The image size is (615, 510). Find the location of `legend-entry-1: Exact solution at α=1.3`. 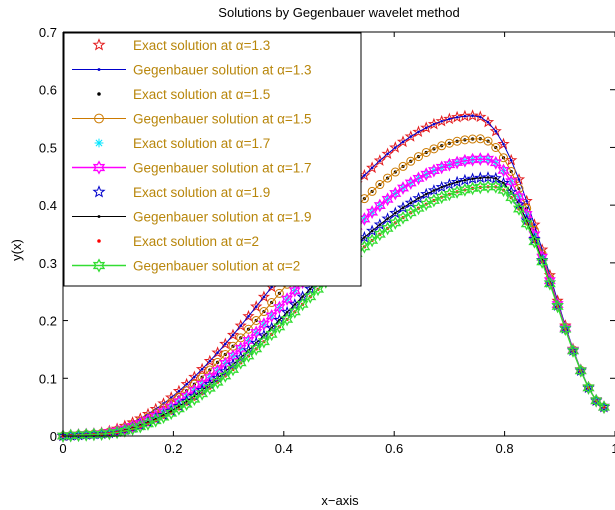

legend-entry-1: Exact solution at α=1.3 is located at coordinates (181, 45).